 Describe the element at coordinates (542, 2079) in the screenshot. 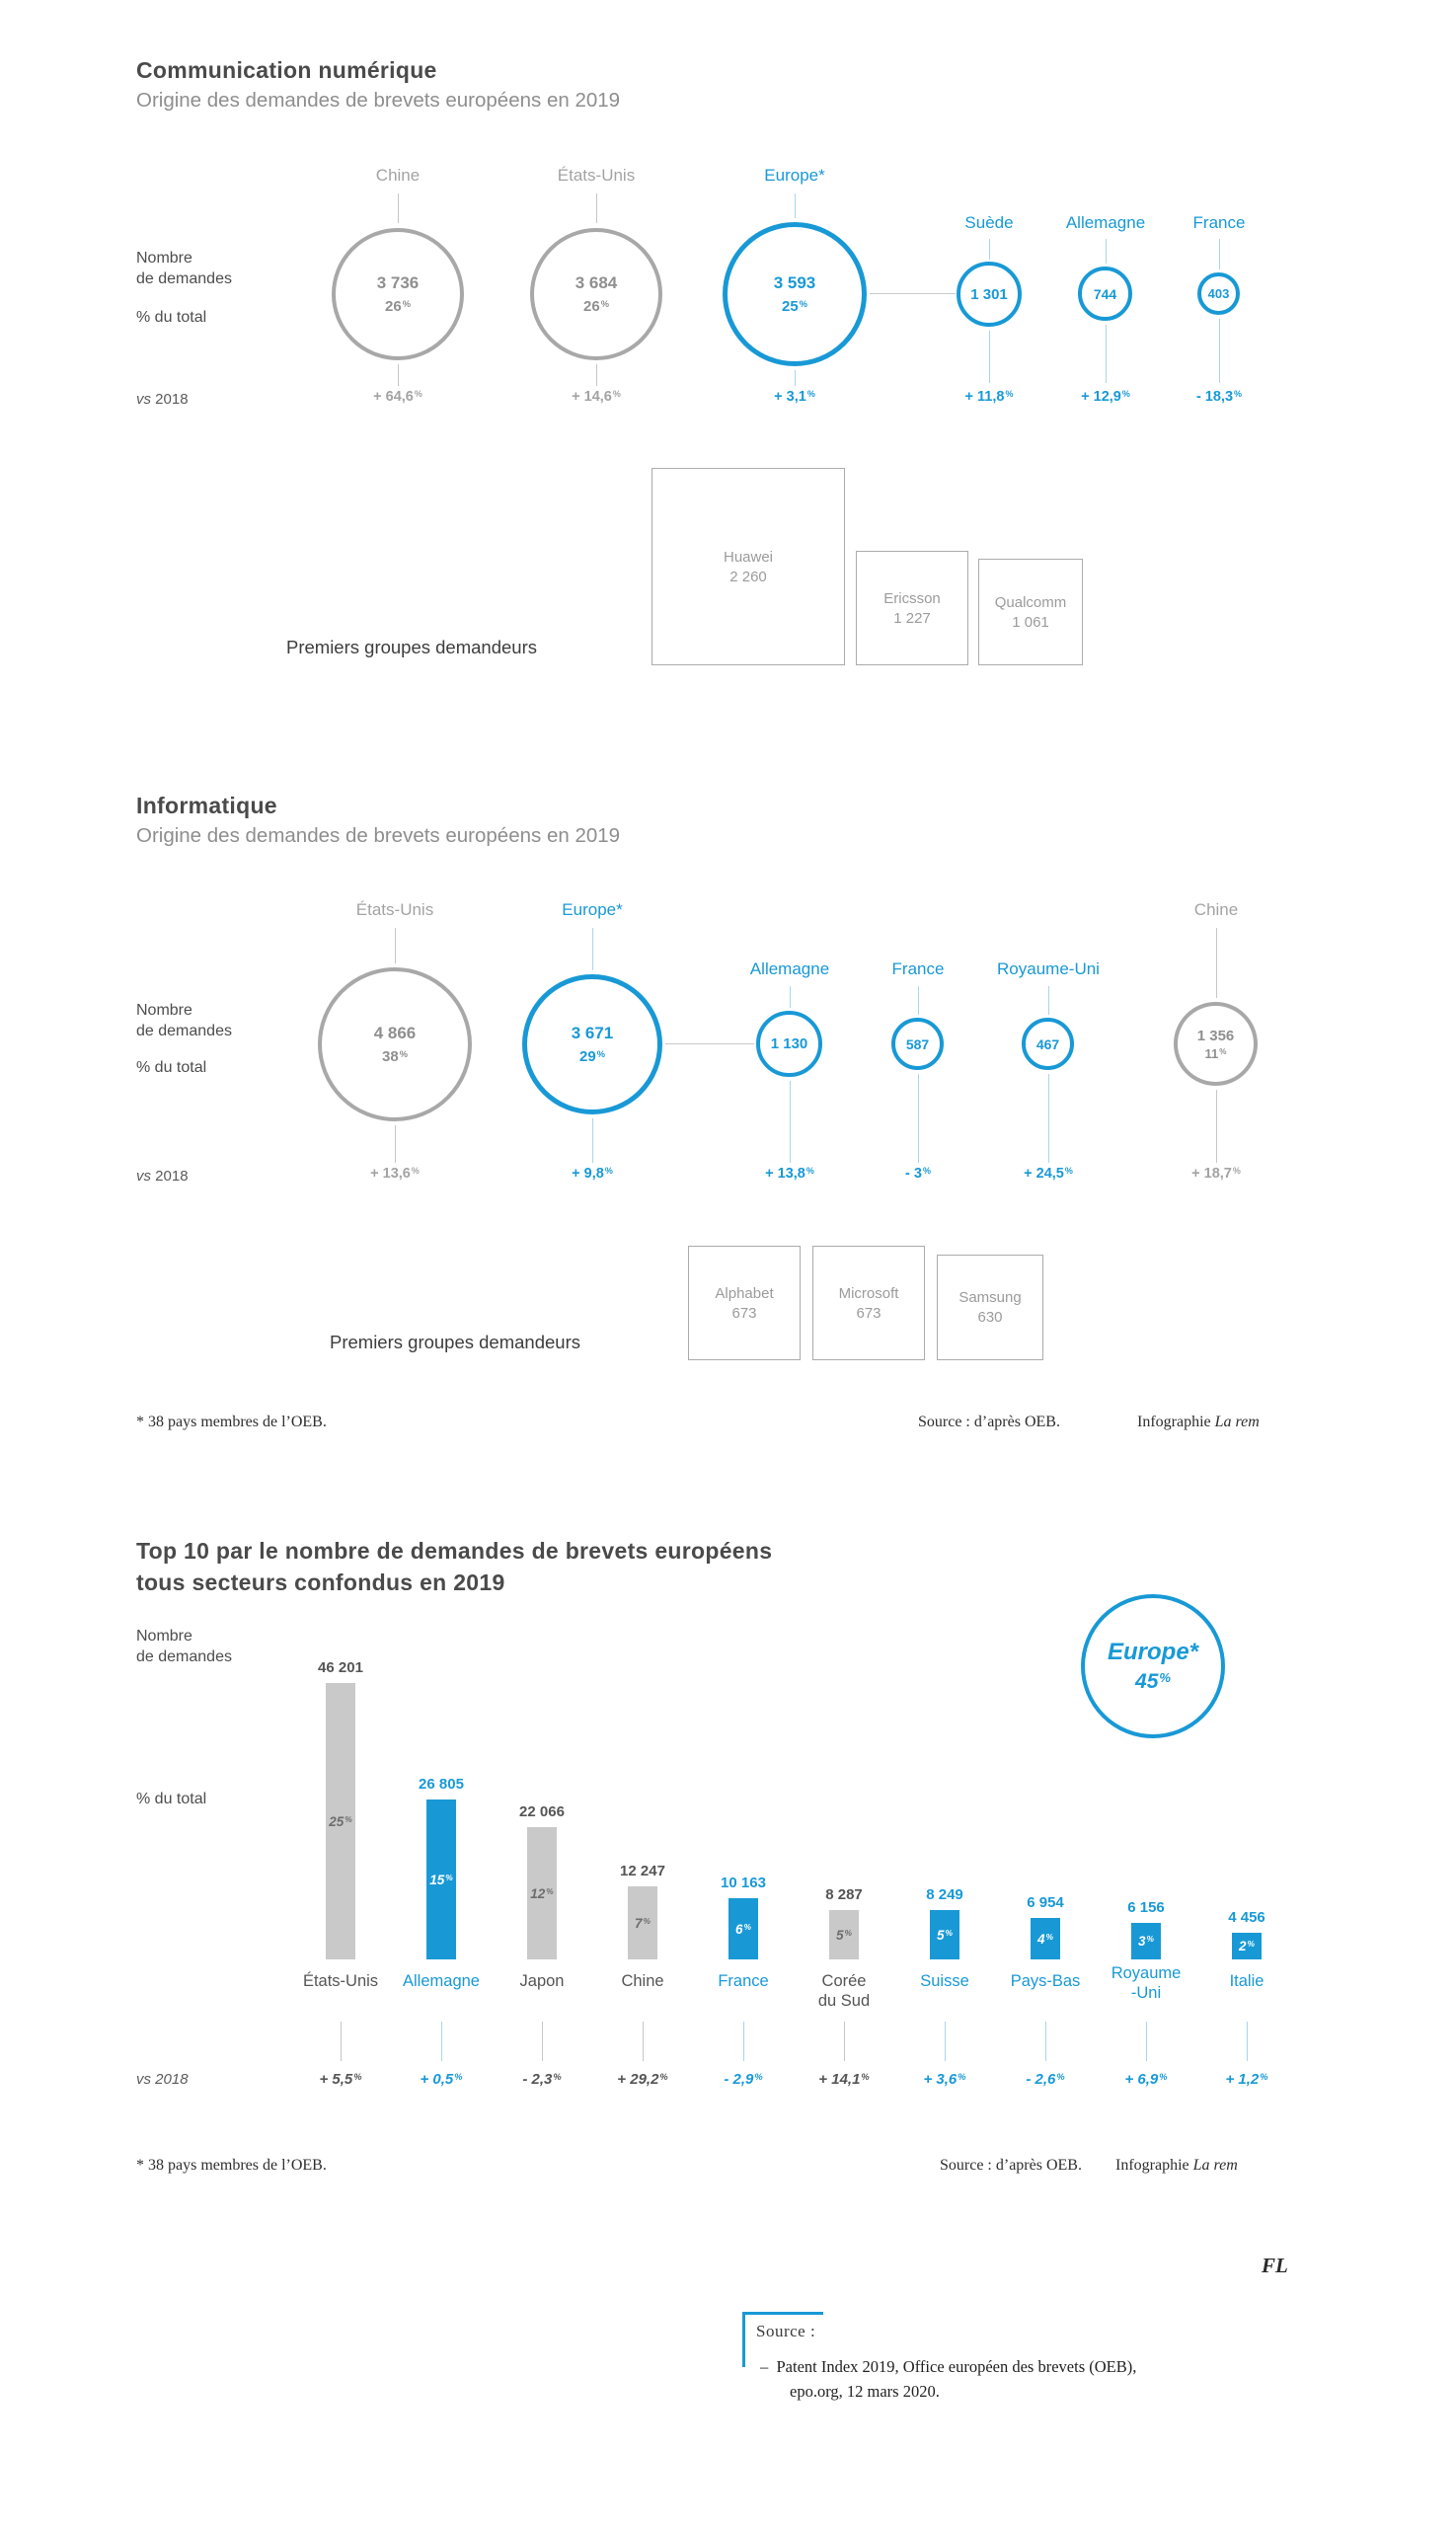

I see `s3-vs-japon: - 2,3%` at that location.